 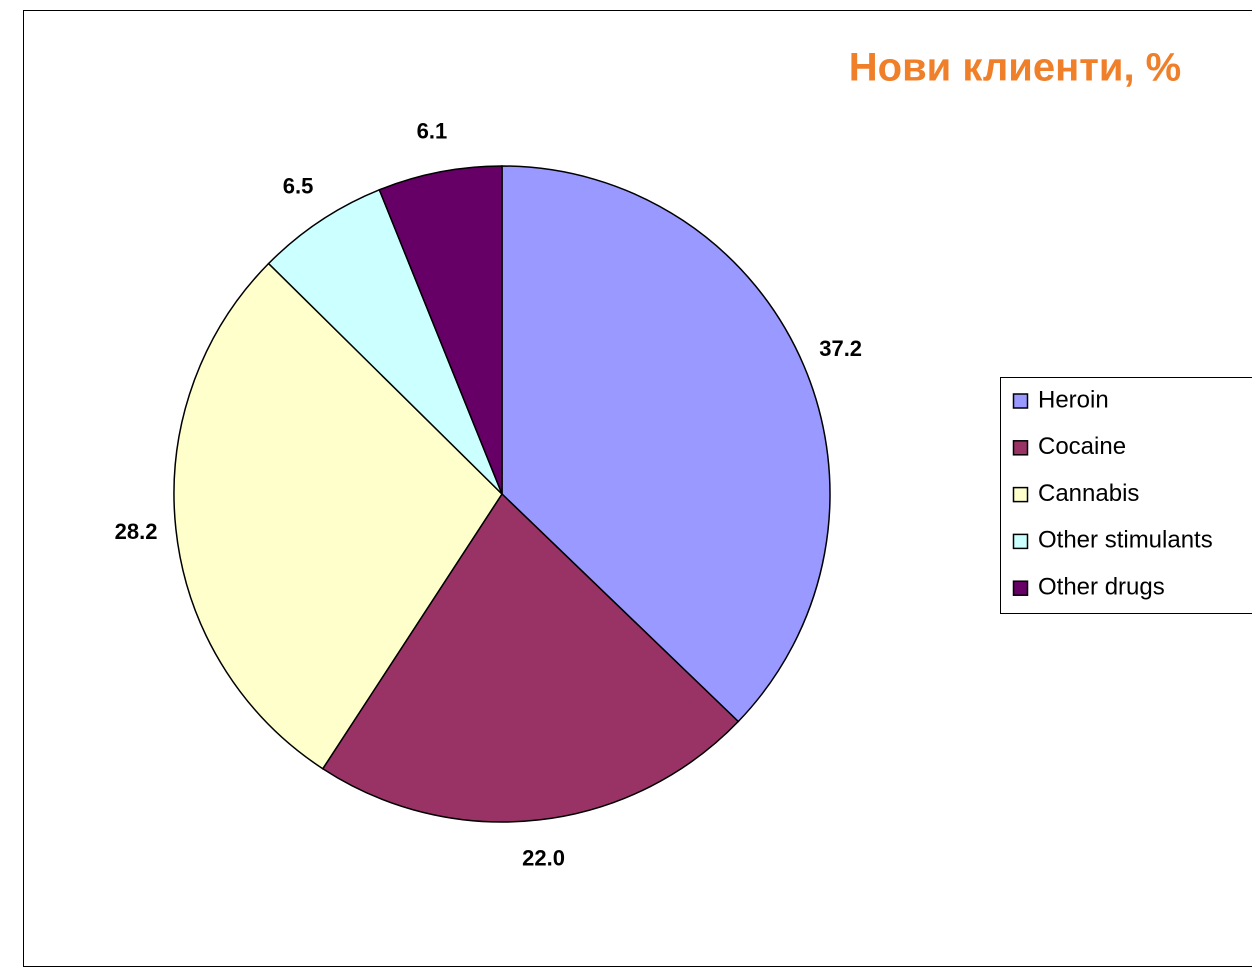 I want to click on legend-label: Cannabis, so click(x=1088, y=493).